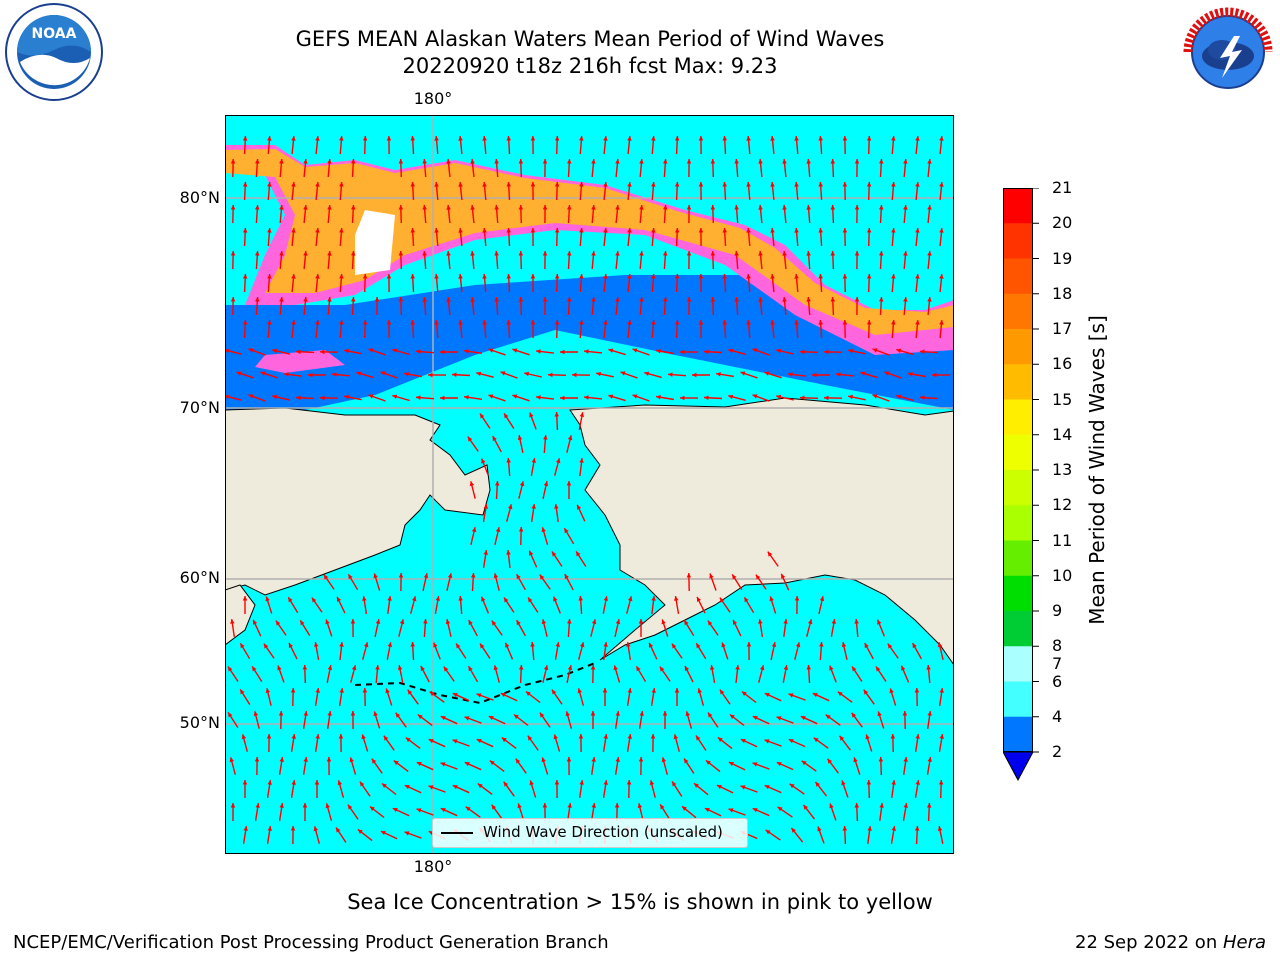 This screenshot has width=1280, height=960. What do you see at coordinates (1057, 610) in the screenshot?
I see `colorbar-tick-label: 9` at bounding box center [1057, 610].